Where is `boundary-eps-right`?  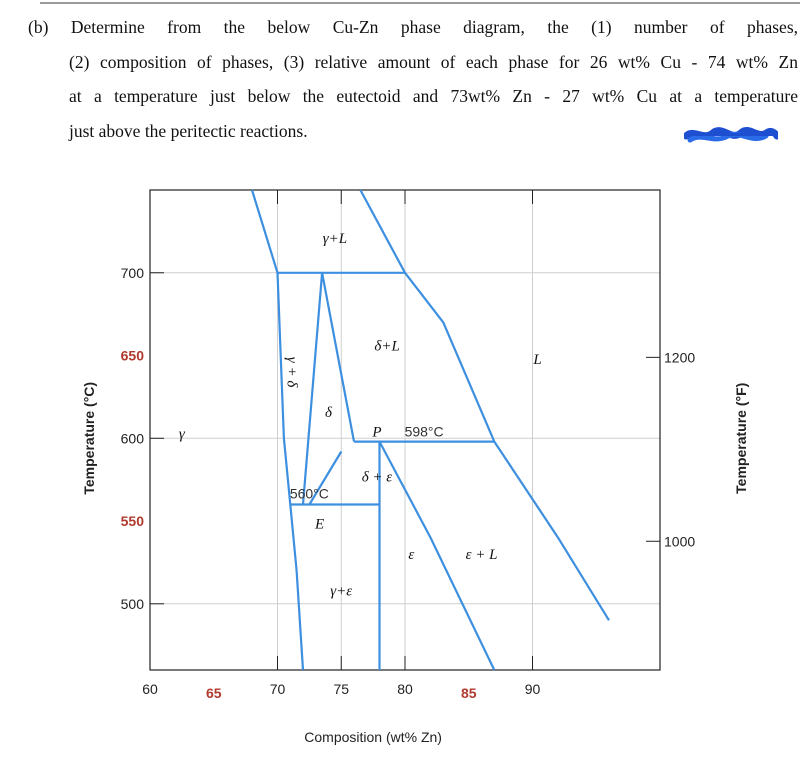 boundary-eps-right is located at coordinates (437, 556).